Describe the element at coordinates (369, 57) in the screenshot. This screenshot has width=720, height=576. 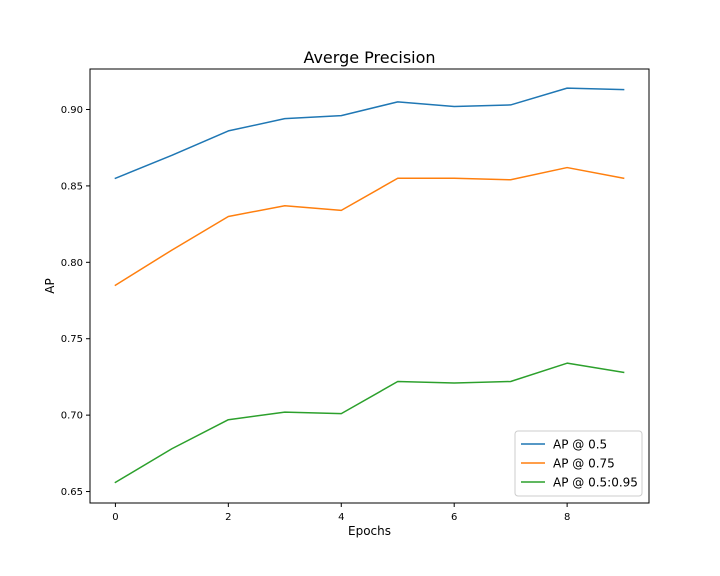
I see `chart-title: Averge Precision` at that location.